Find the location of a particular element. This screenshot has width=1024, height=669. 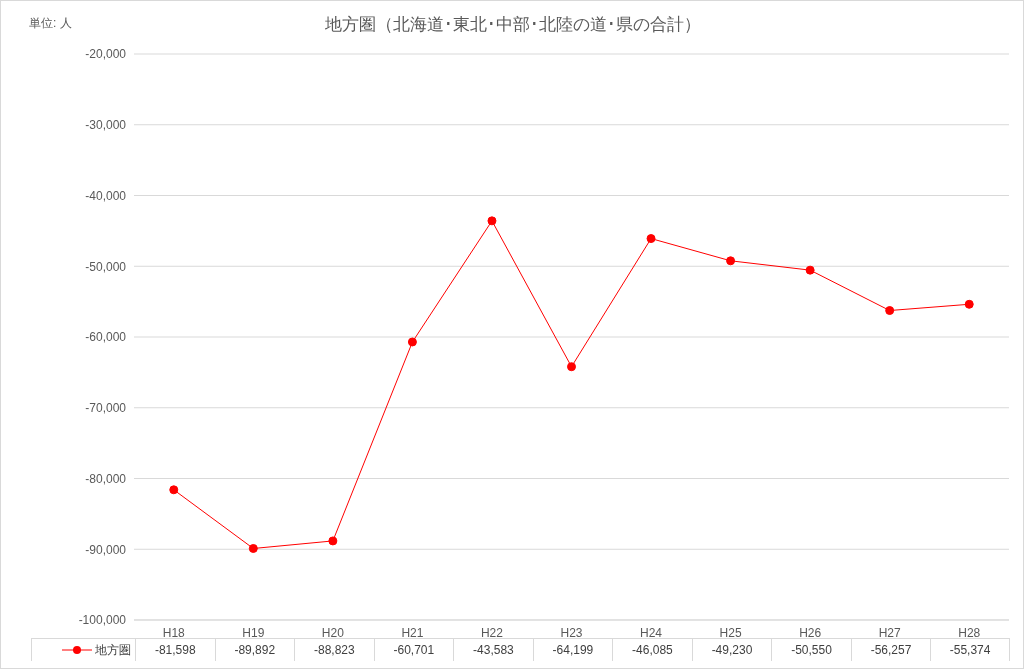

x-tick-label: H27 is located at coordinates (890, 632).